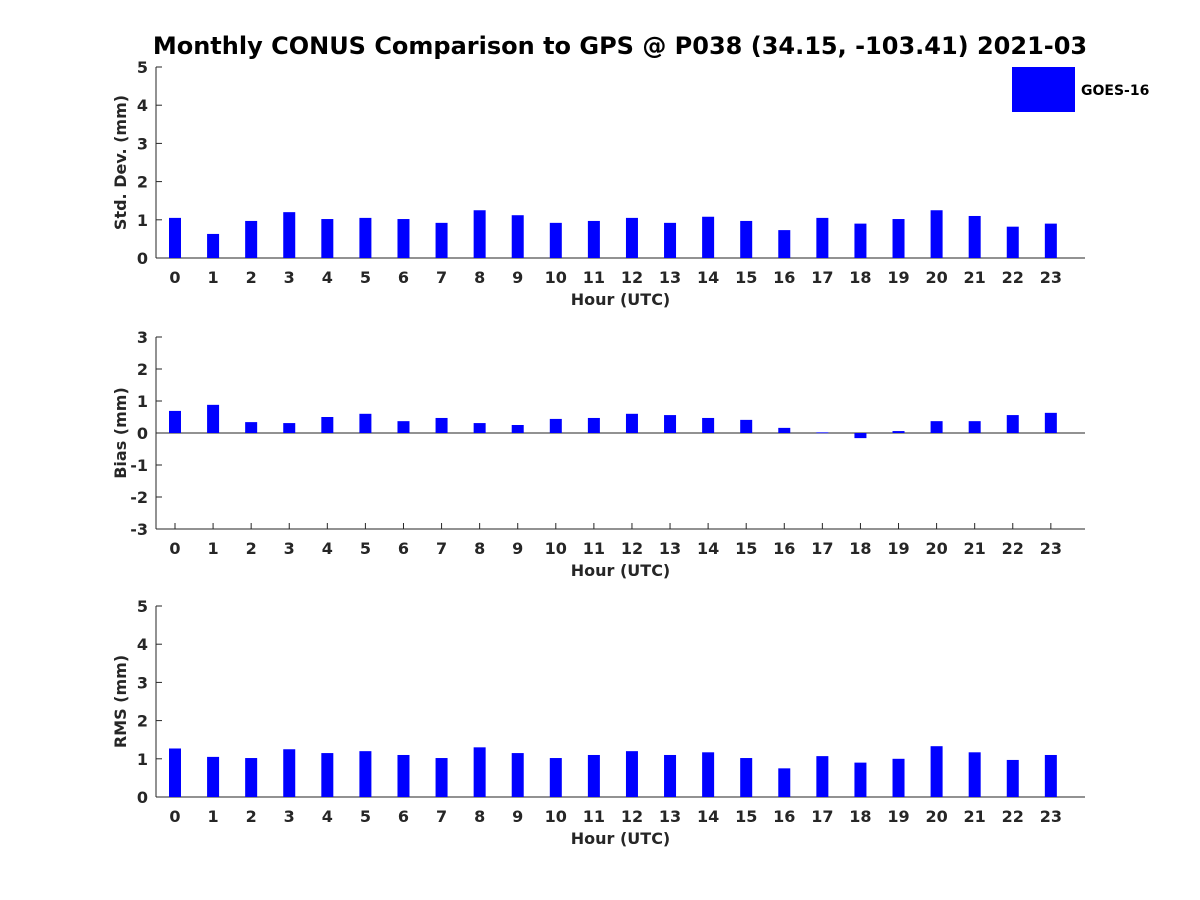 The width and height of the screenshot is (1200, 900). What do you see at coordinates (120, 162) in the screenshot?
I see `y-axis-label: Std. Dev. (mm)` at bounding box center [120, 162].